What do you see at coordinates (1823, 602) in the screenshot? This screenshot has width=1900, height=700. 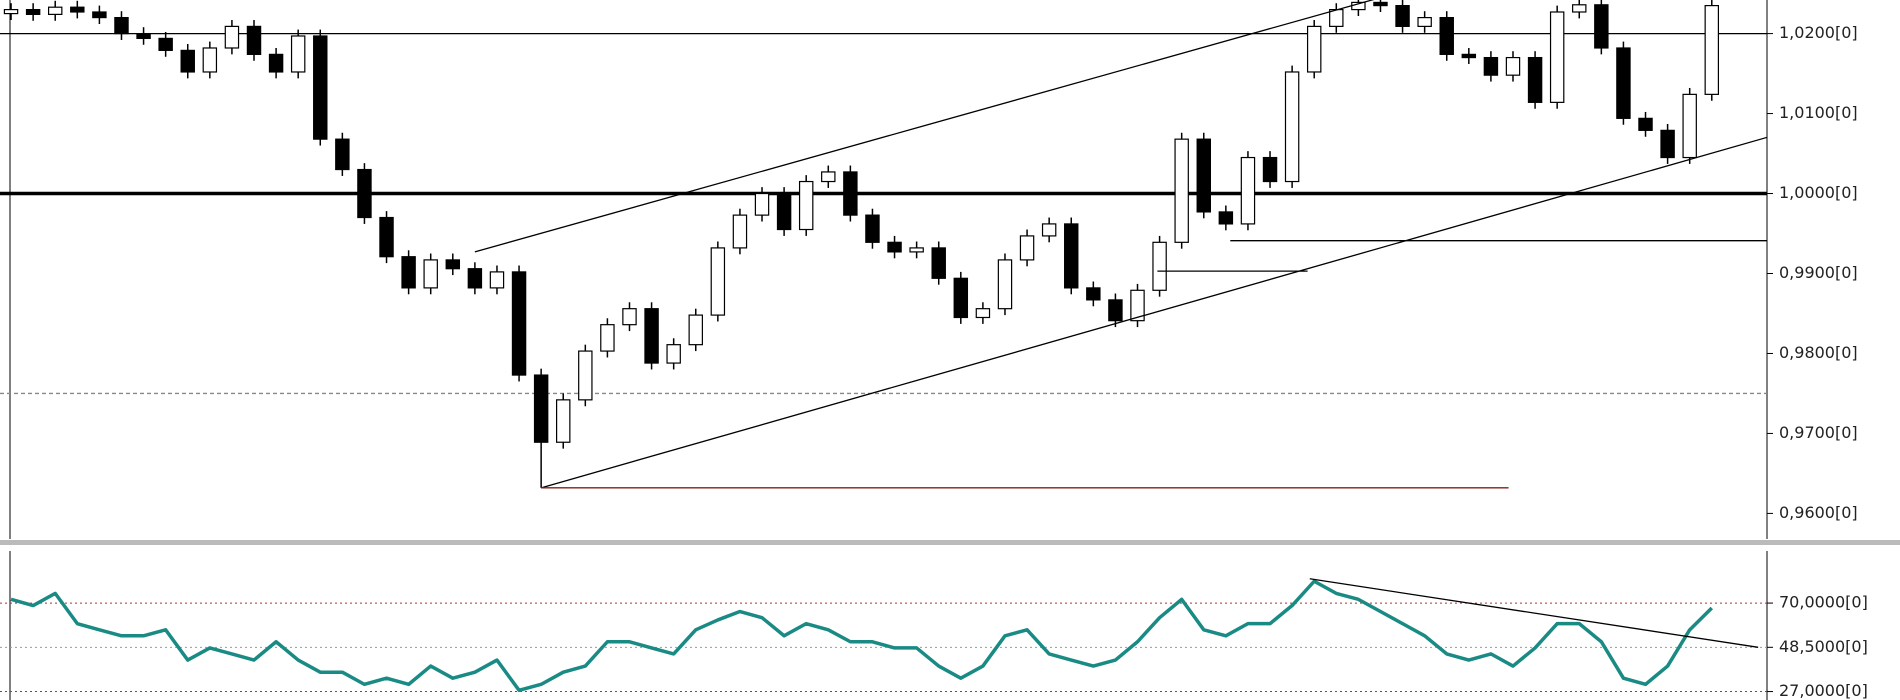 I see `y-tick-label: 70,0000[0]` at bounding box center [1823, 602].